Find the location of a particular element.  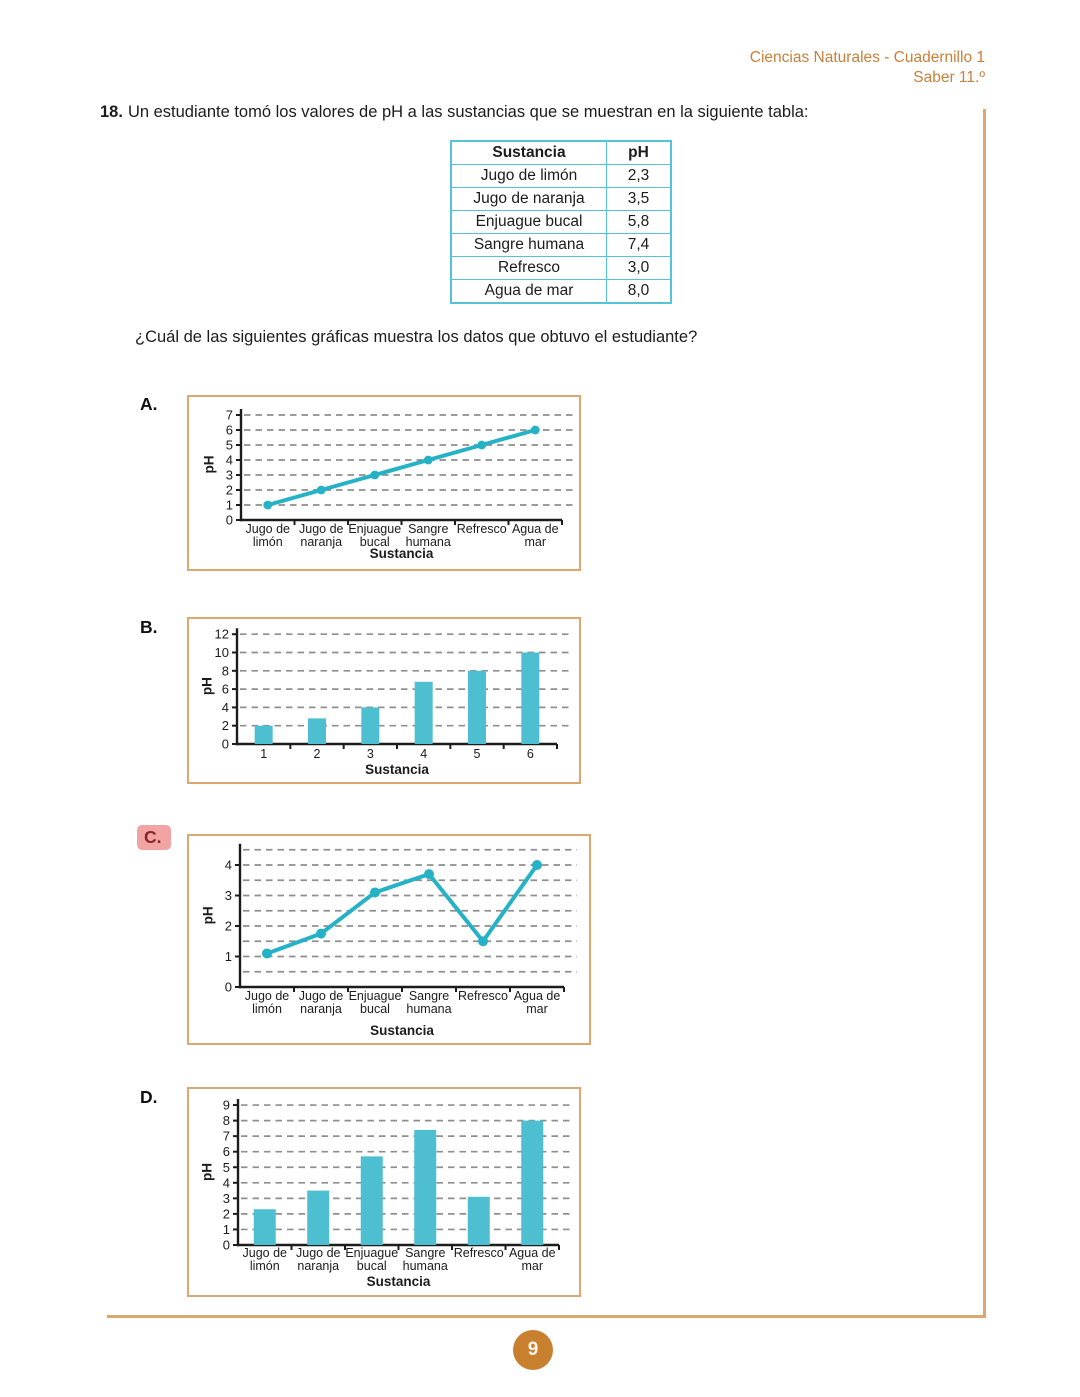

y-tick-label: 12 is located at coordinates (222, 634).